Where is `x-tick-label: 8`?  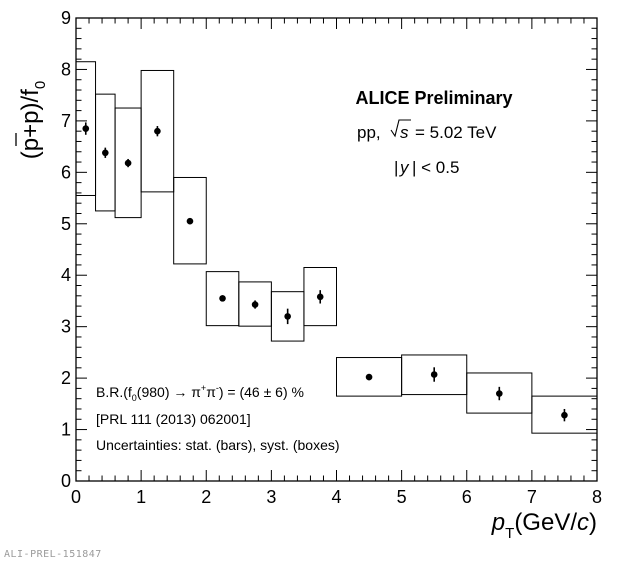 x-tick-label: 8 is located at coordinates (597, 497).